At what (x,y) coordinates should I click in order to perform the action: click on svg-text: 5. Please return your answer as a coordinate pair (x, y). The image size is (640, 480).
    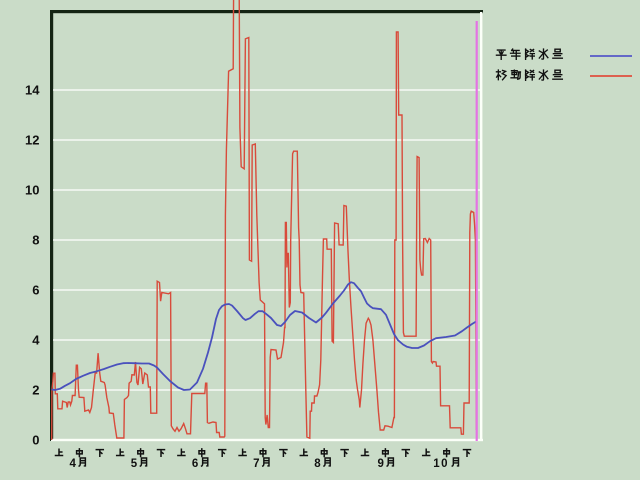
    Looking at the image, I should click on (134, 464).